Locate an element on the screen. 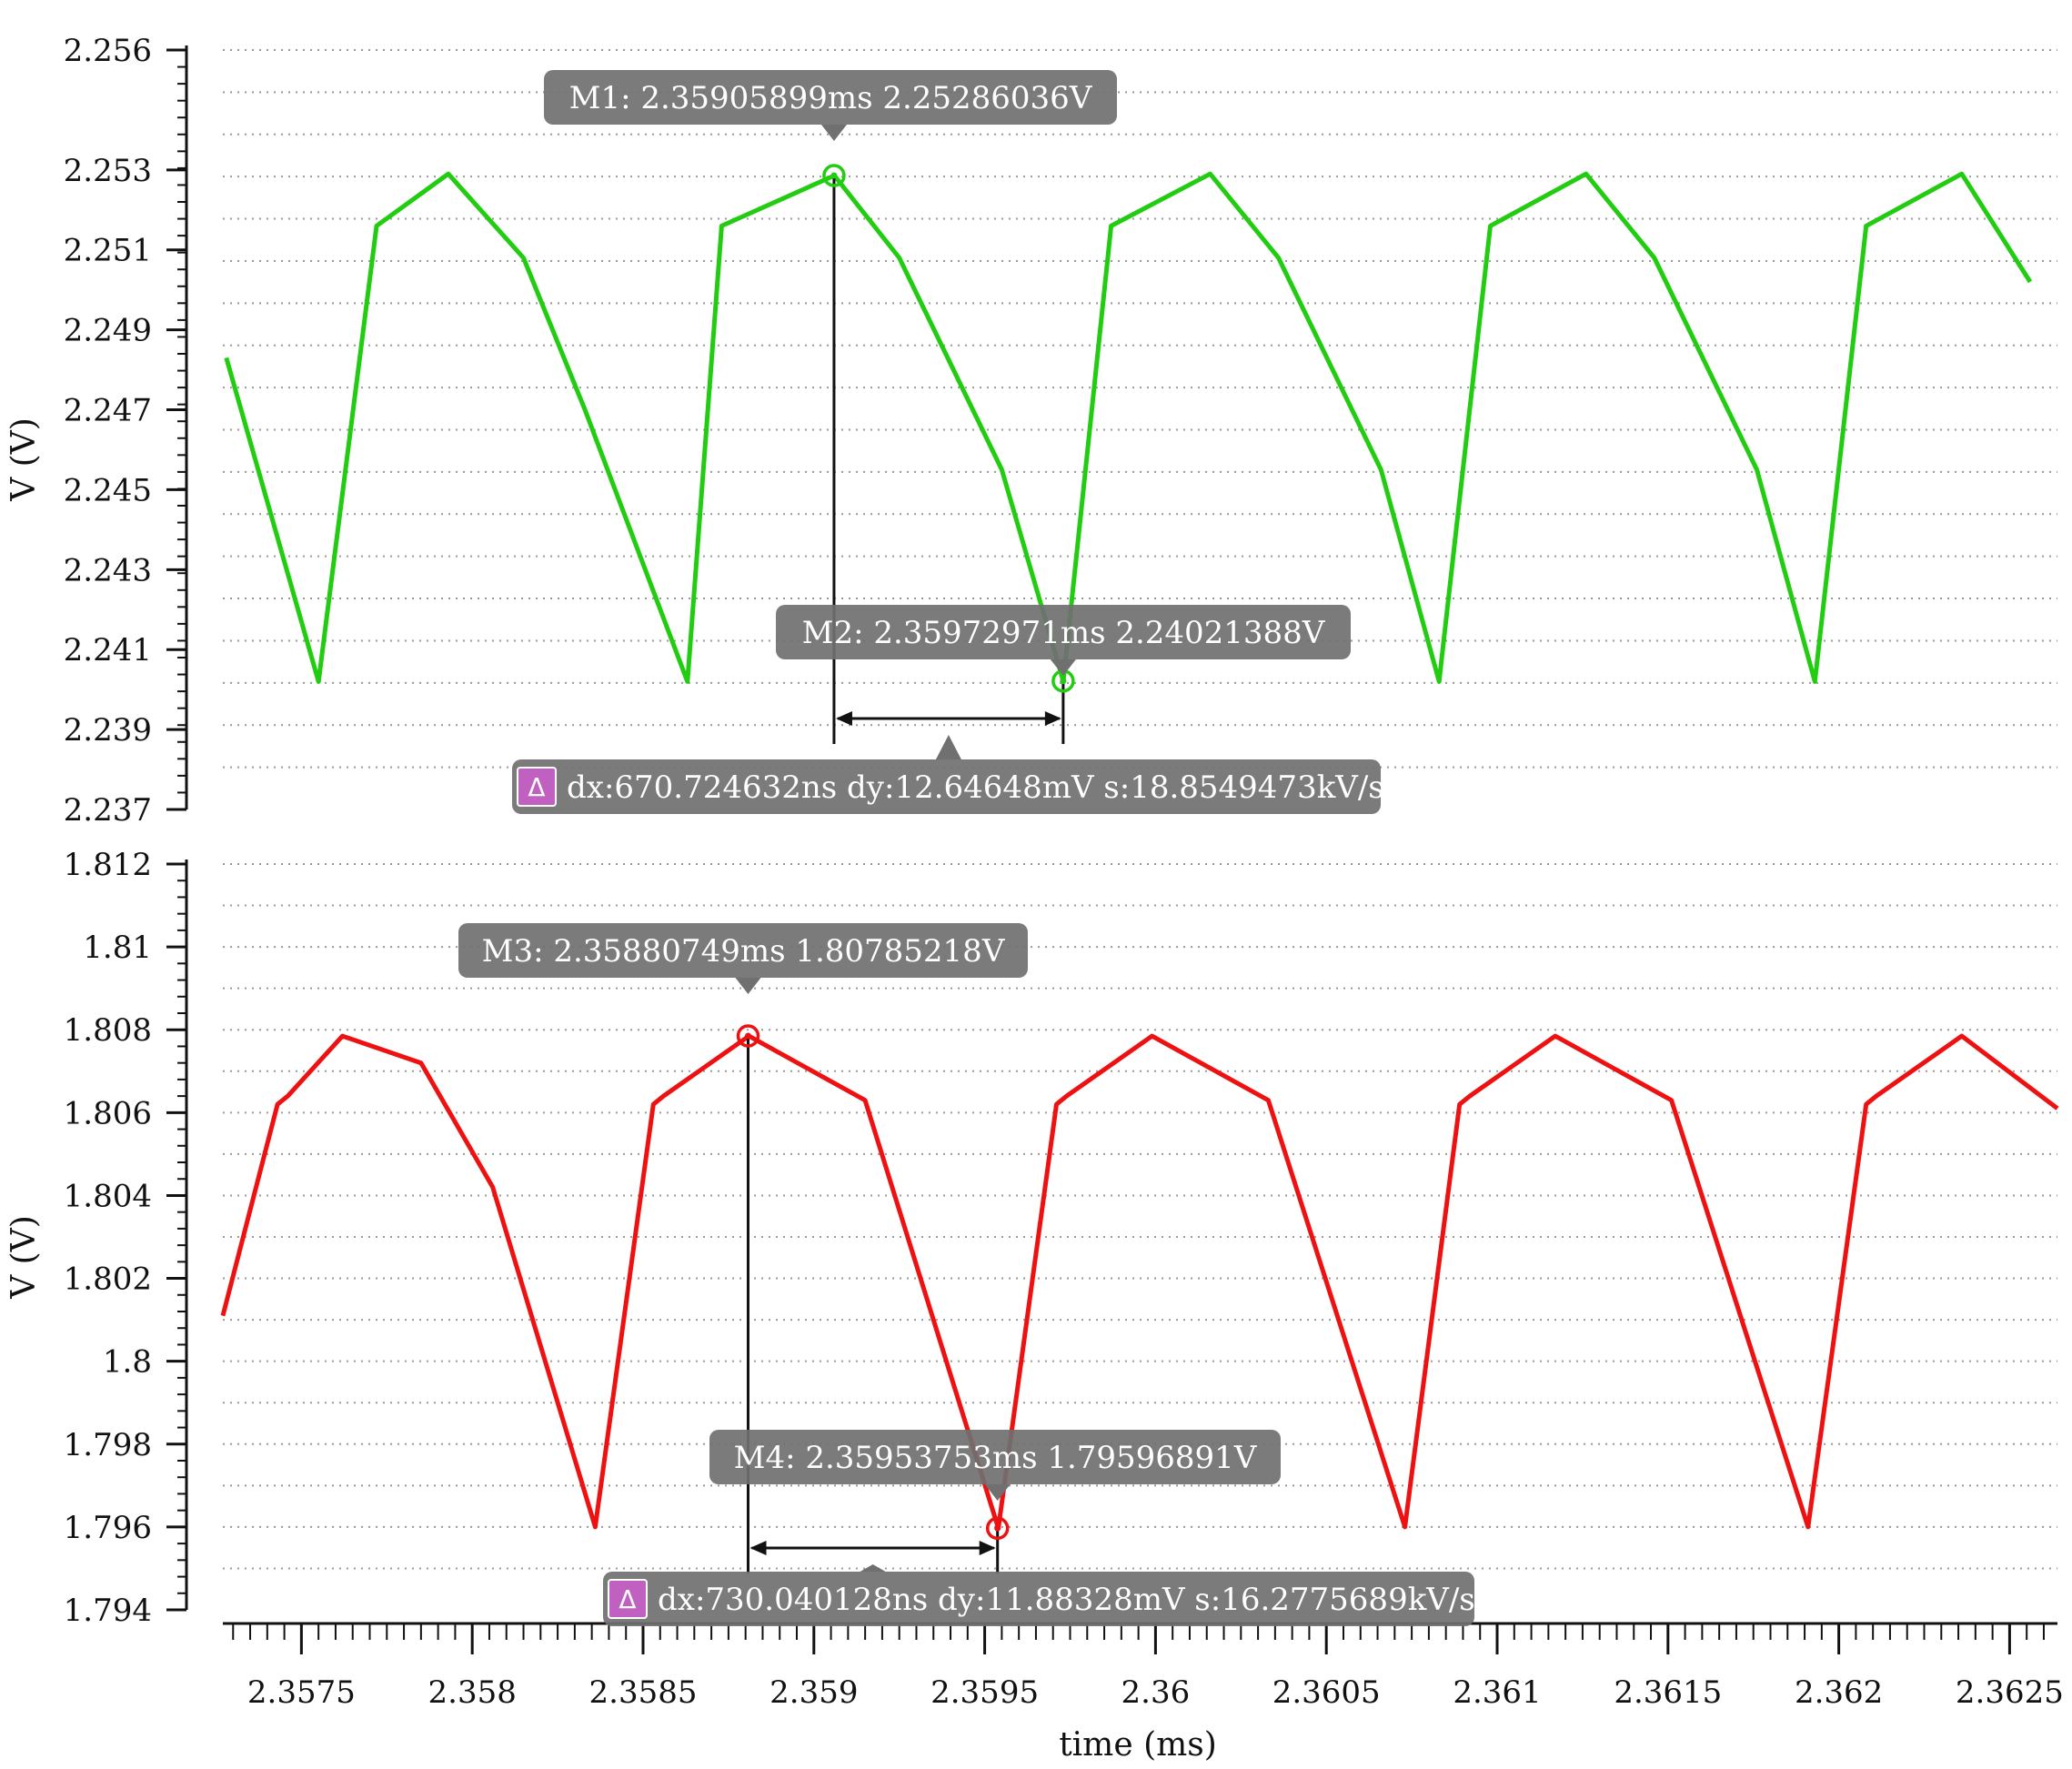  x-tick-label: 2.3585 is located at coordinates (644, 1692).